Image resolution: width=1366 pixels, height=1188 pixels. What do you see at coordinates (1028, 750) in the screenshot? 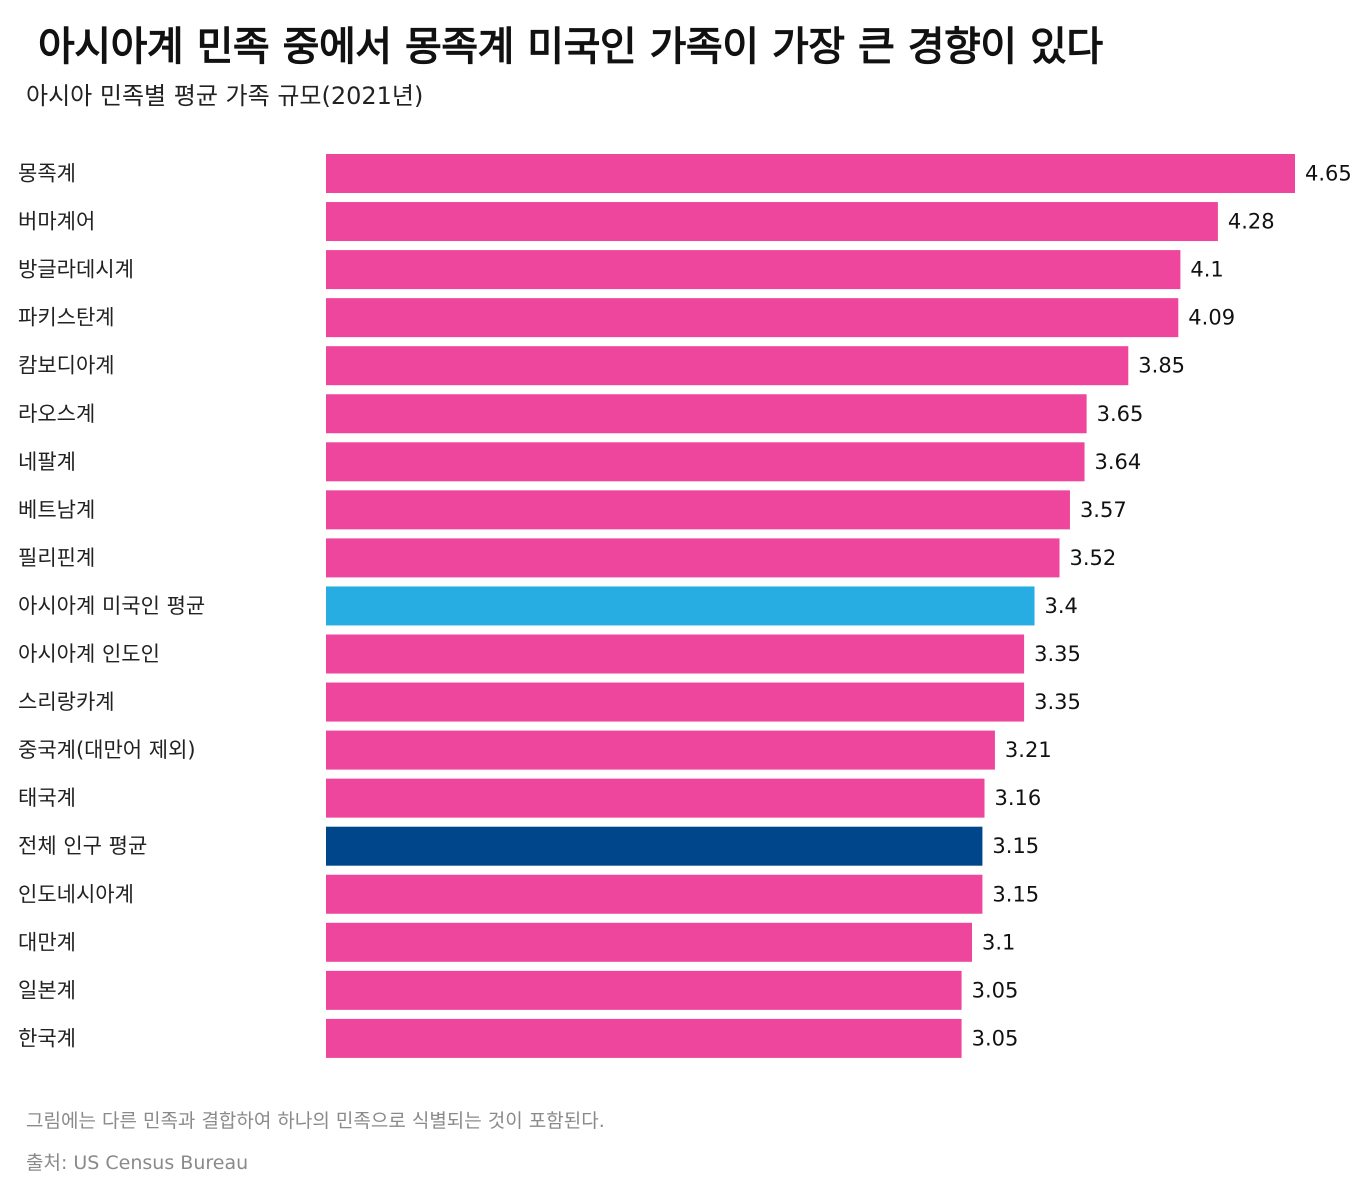
I see `value-label: 3.21` at bounding box center [1028, 750].